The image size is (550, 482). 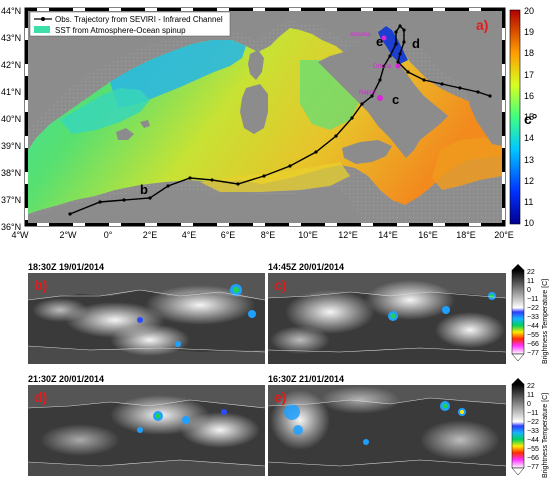 What do you see at coordinates (533, 449) in the screenshot?
I see `bt-tick: −55` at bounding box center [533, 449].